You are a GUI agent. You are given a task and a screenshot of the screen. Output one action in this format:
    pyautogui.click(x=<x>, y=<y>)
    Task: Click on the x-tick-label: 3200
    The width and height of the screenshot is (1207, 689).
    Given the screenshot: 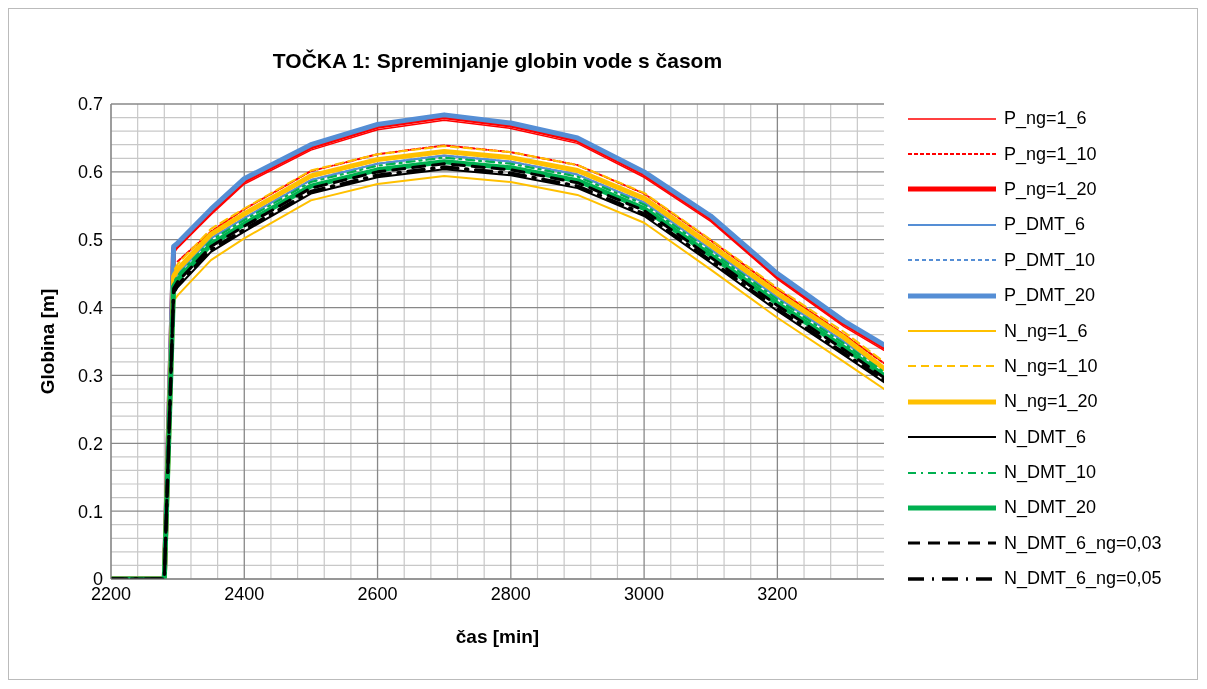 What is the action you would take?
    pyautogui.click(x=777, y=593)
    